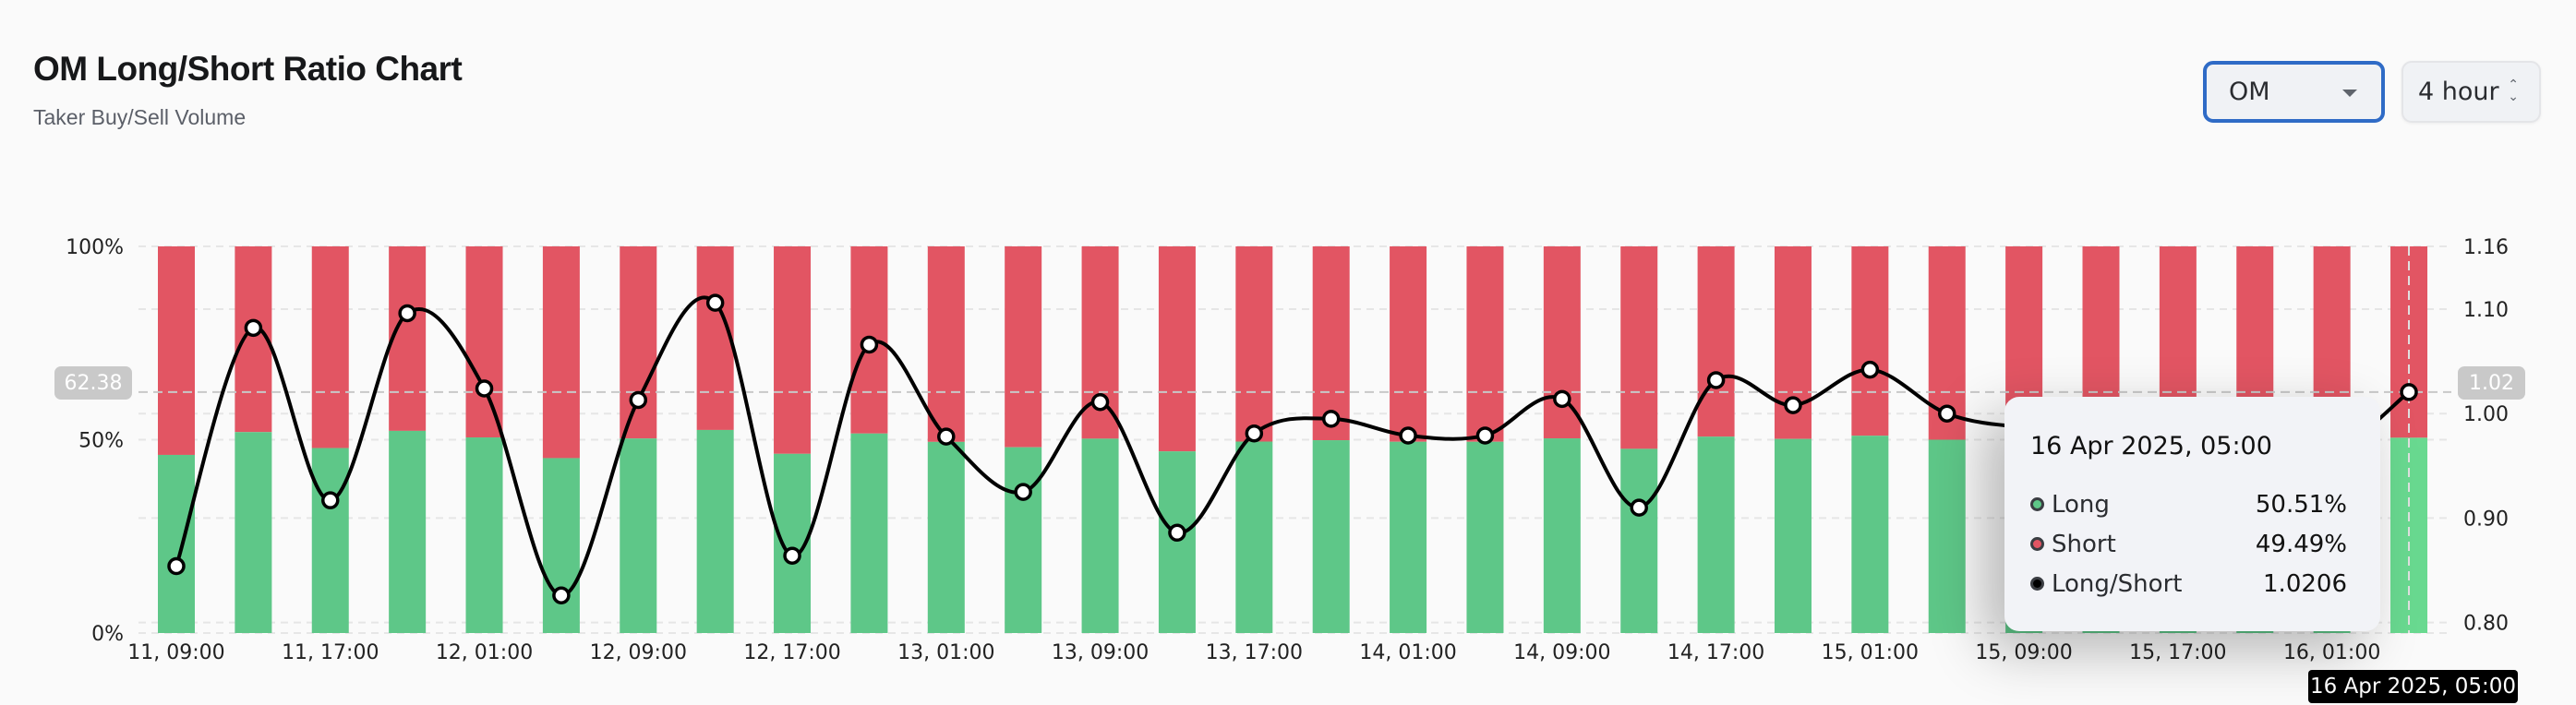 The height and width of the screenshot is (705, 2576). Describe the element at coordinates (2486, 414) in the screenshot. I see `right-axis-tick-label: 1.00` at that location.